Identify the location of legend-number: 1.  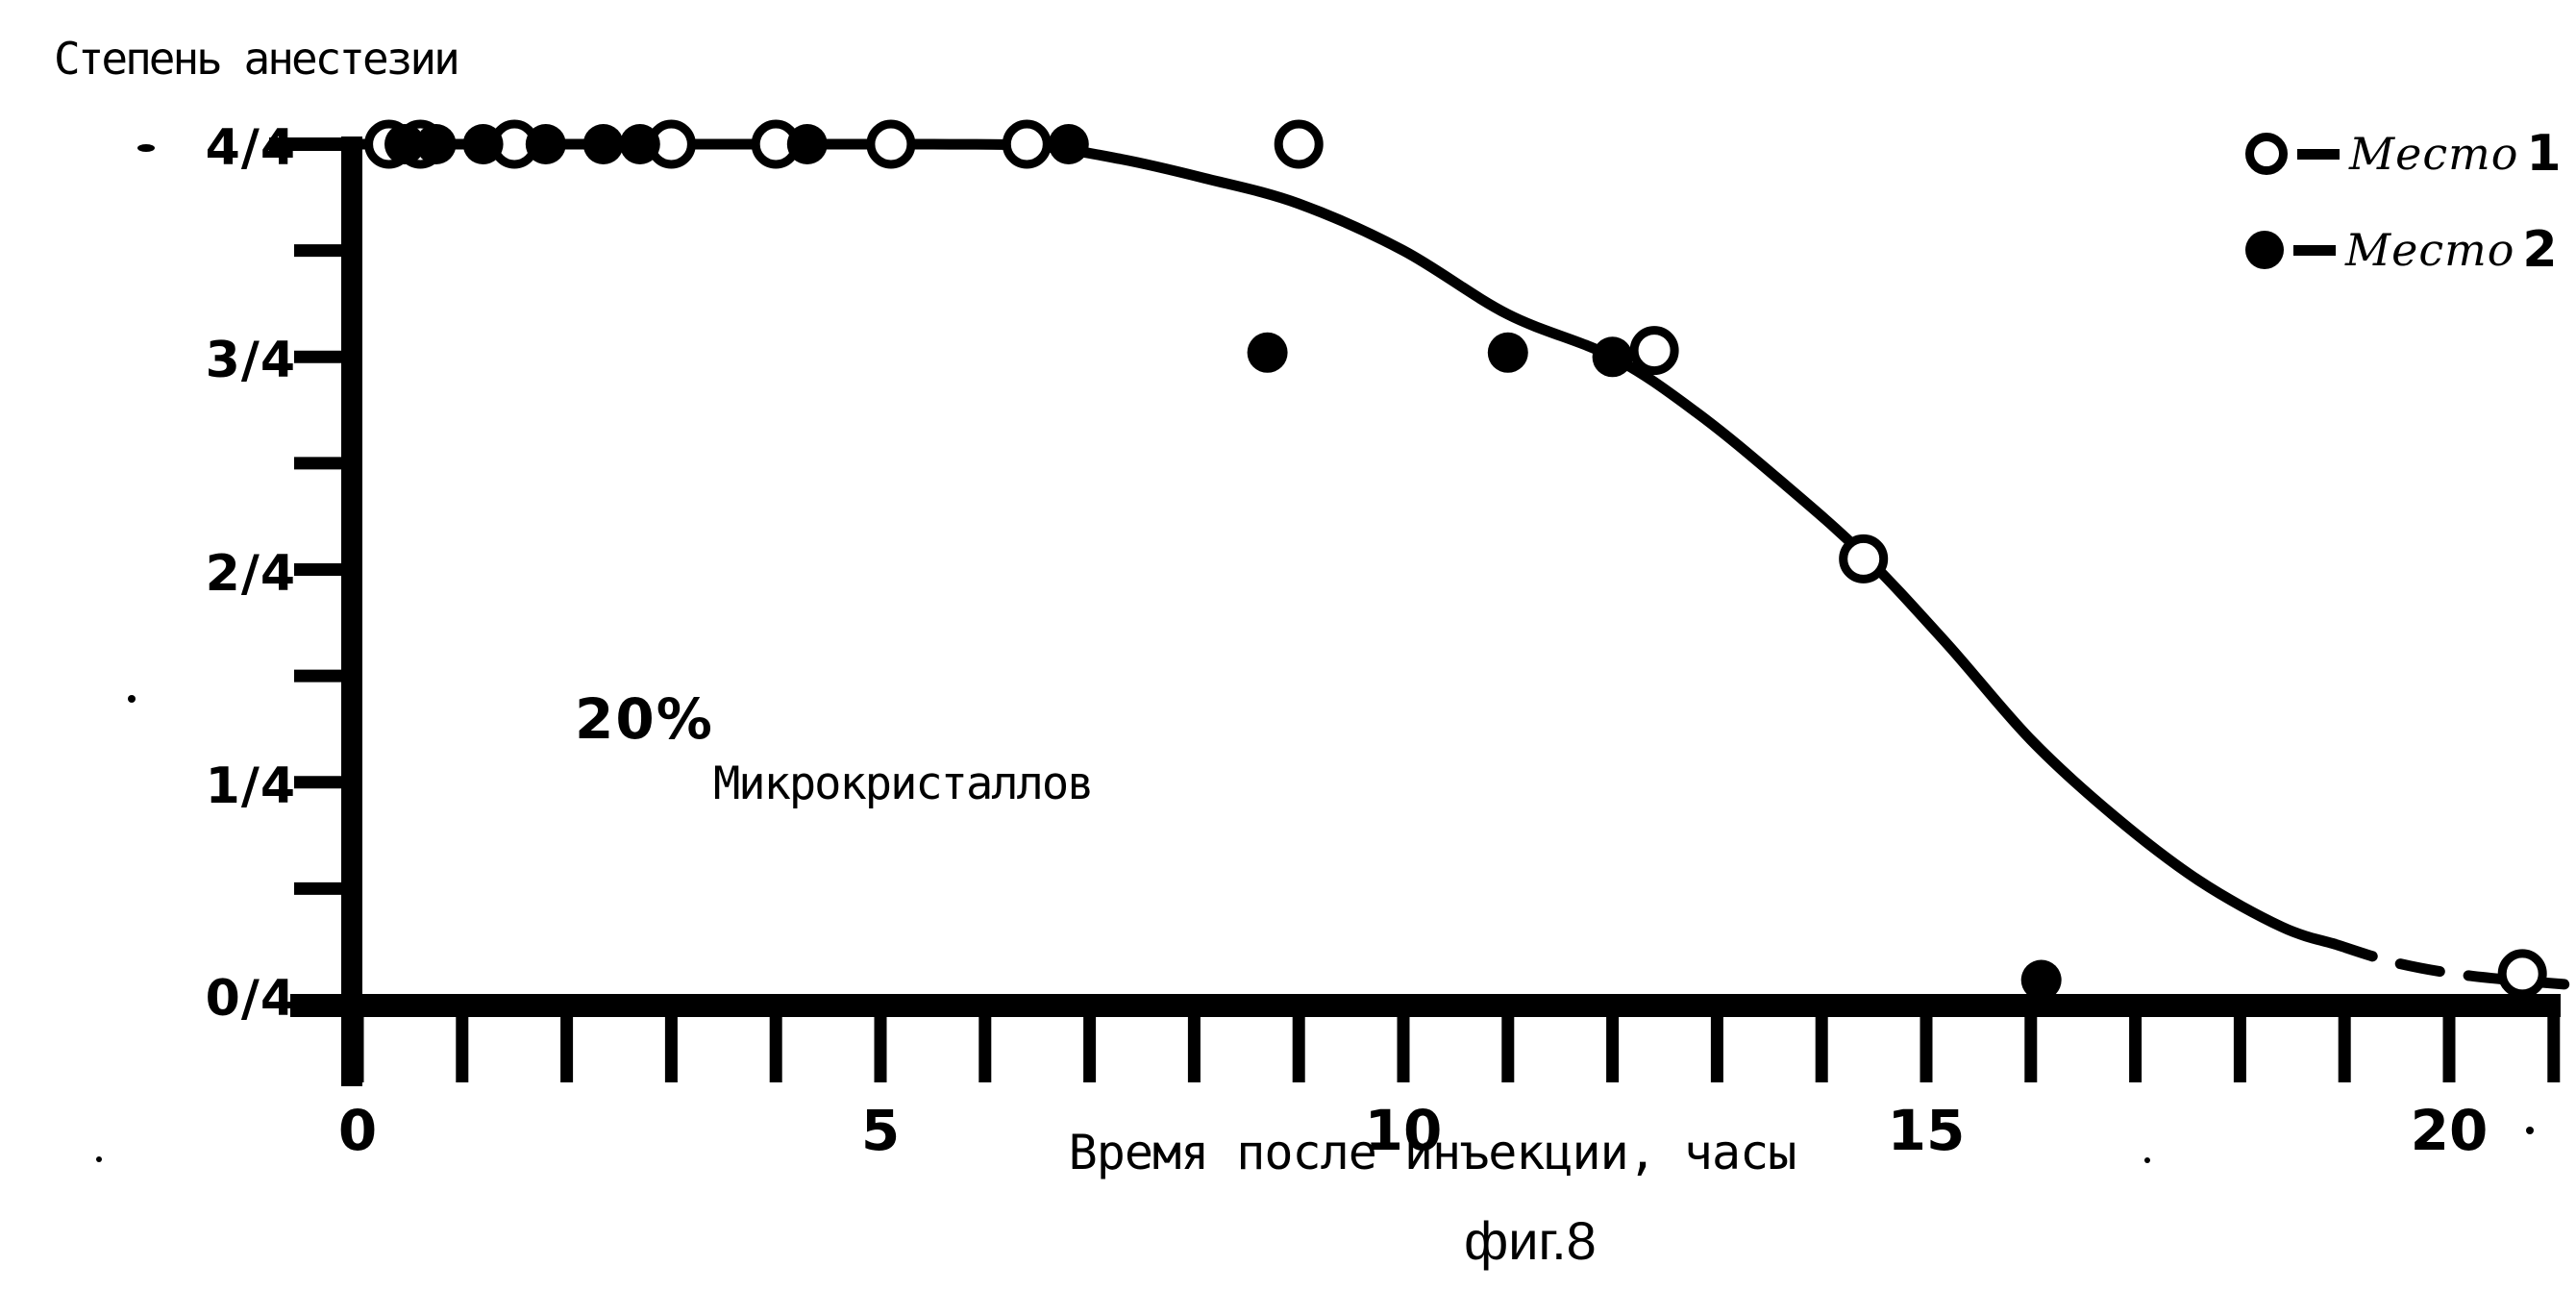
(2544, 154).